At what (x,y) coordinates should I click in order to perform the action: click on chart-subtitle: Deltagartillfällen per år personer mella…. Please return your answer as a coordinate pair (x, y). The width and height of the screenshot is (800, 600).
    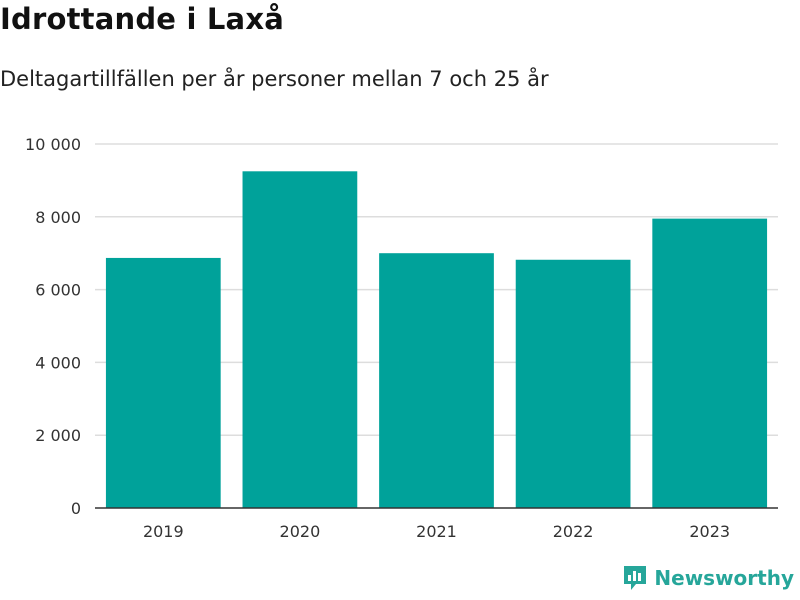
    Looking at the image, I should click on (274, 79).